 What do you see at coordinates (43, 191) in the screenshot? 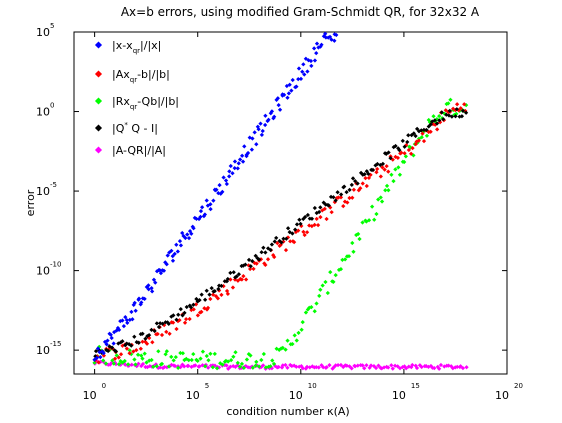
I see `y-tick-base: 10` at bounding box center [43, 191].